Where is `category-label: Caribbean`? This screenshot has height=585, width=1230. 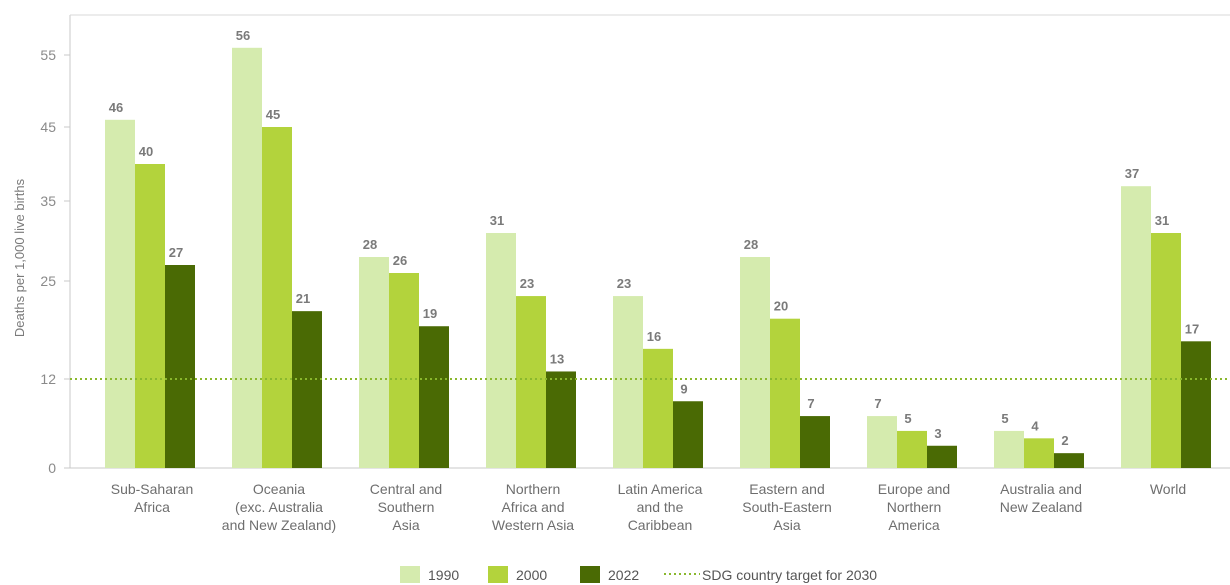
category-label: Caribbean is located at coordinates (660, 525).